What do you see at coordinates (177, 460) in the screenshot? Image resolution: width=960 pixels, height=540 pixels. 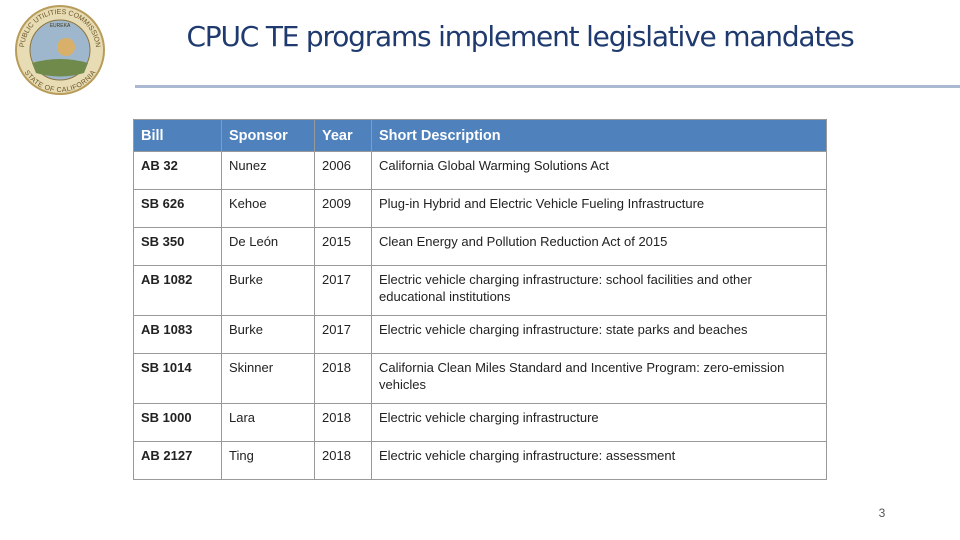 I see `table-cell: AB 2127` at bounding box center [177, 460].